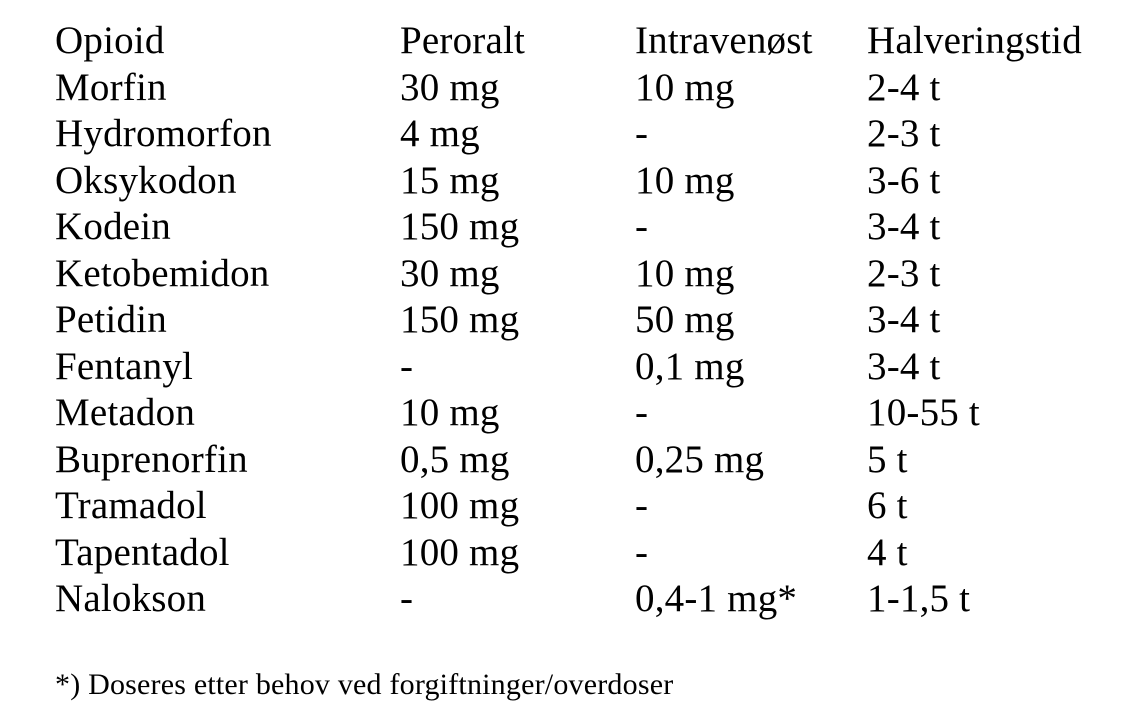 This screenshot has height=712, width=1132. Describe the element at coordinates (919, 598) in the screenshot. I see `cell-halveringstid: 1-1,5 t` at that location.